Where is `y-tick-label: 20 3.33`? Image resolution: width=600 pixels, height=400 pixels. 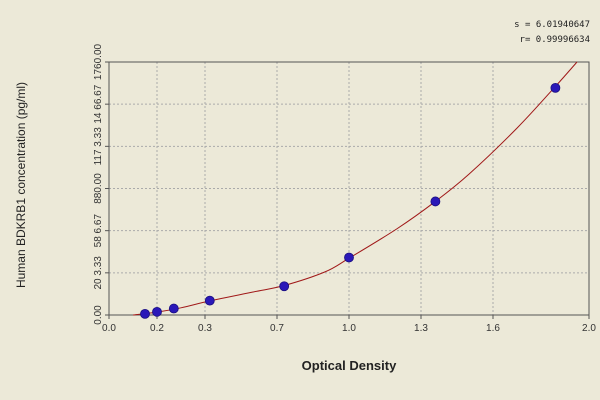 y-tick-label: 20 3.33 is located at coordinates (98, 273).